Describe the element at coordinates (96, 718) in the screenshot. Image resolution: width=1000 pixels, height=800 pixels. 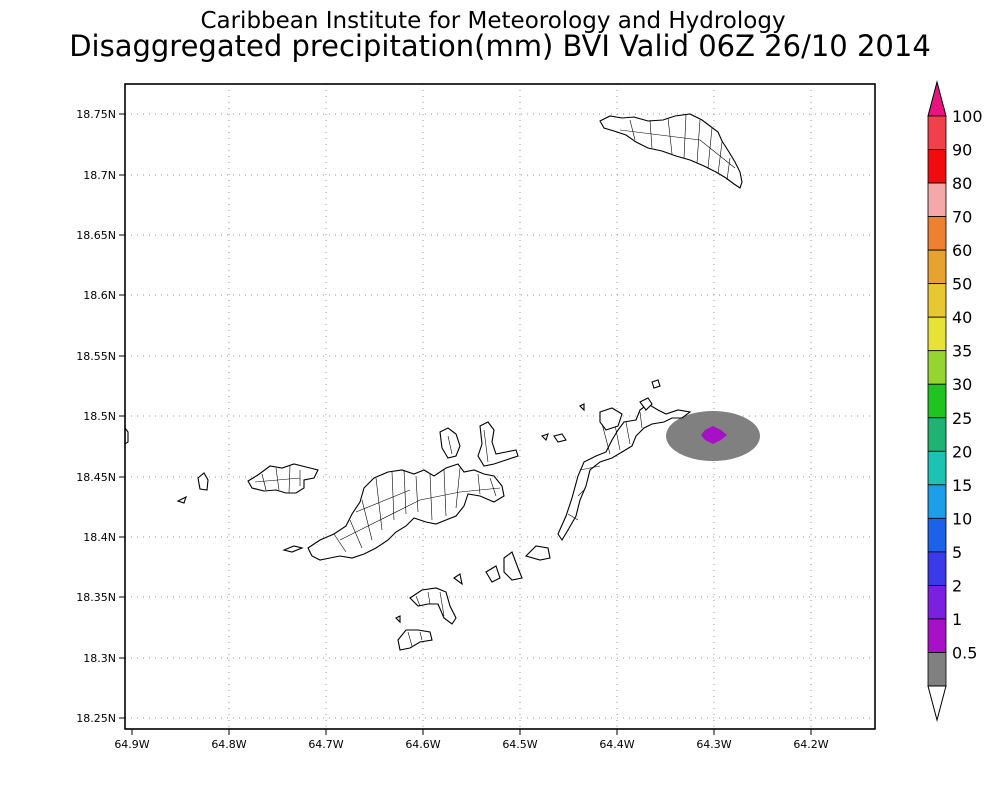
I see `lat-tick-label: 18.25N` at that location.